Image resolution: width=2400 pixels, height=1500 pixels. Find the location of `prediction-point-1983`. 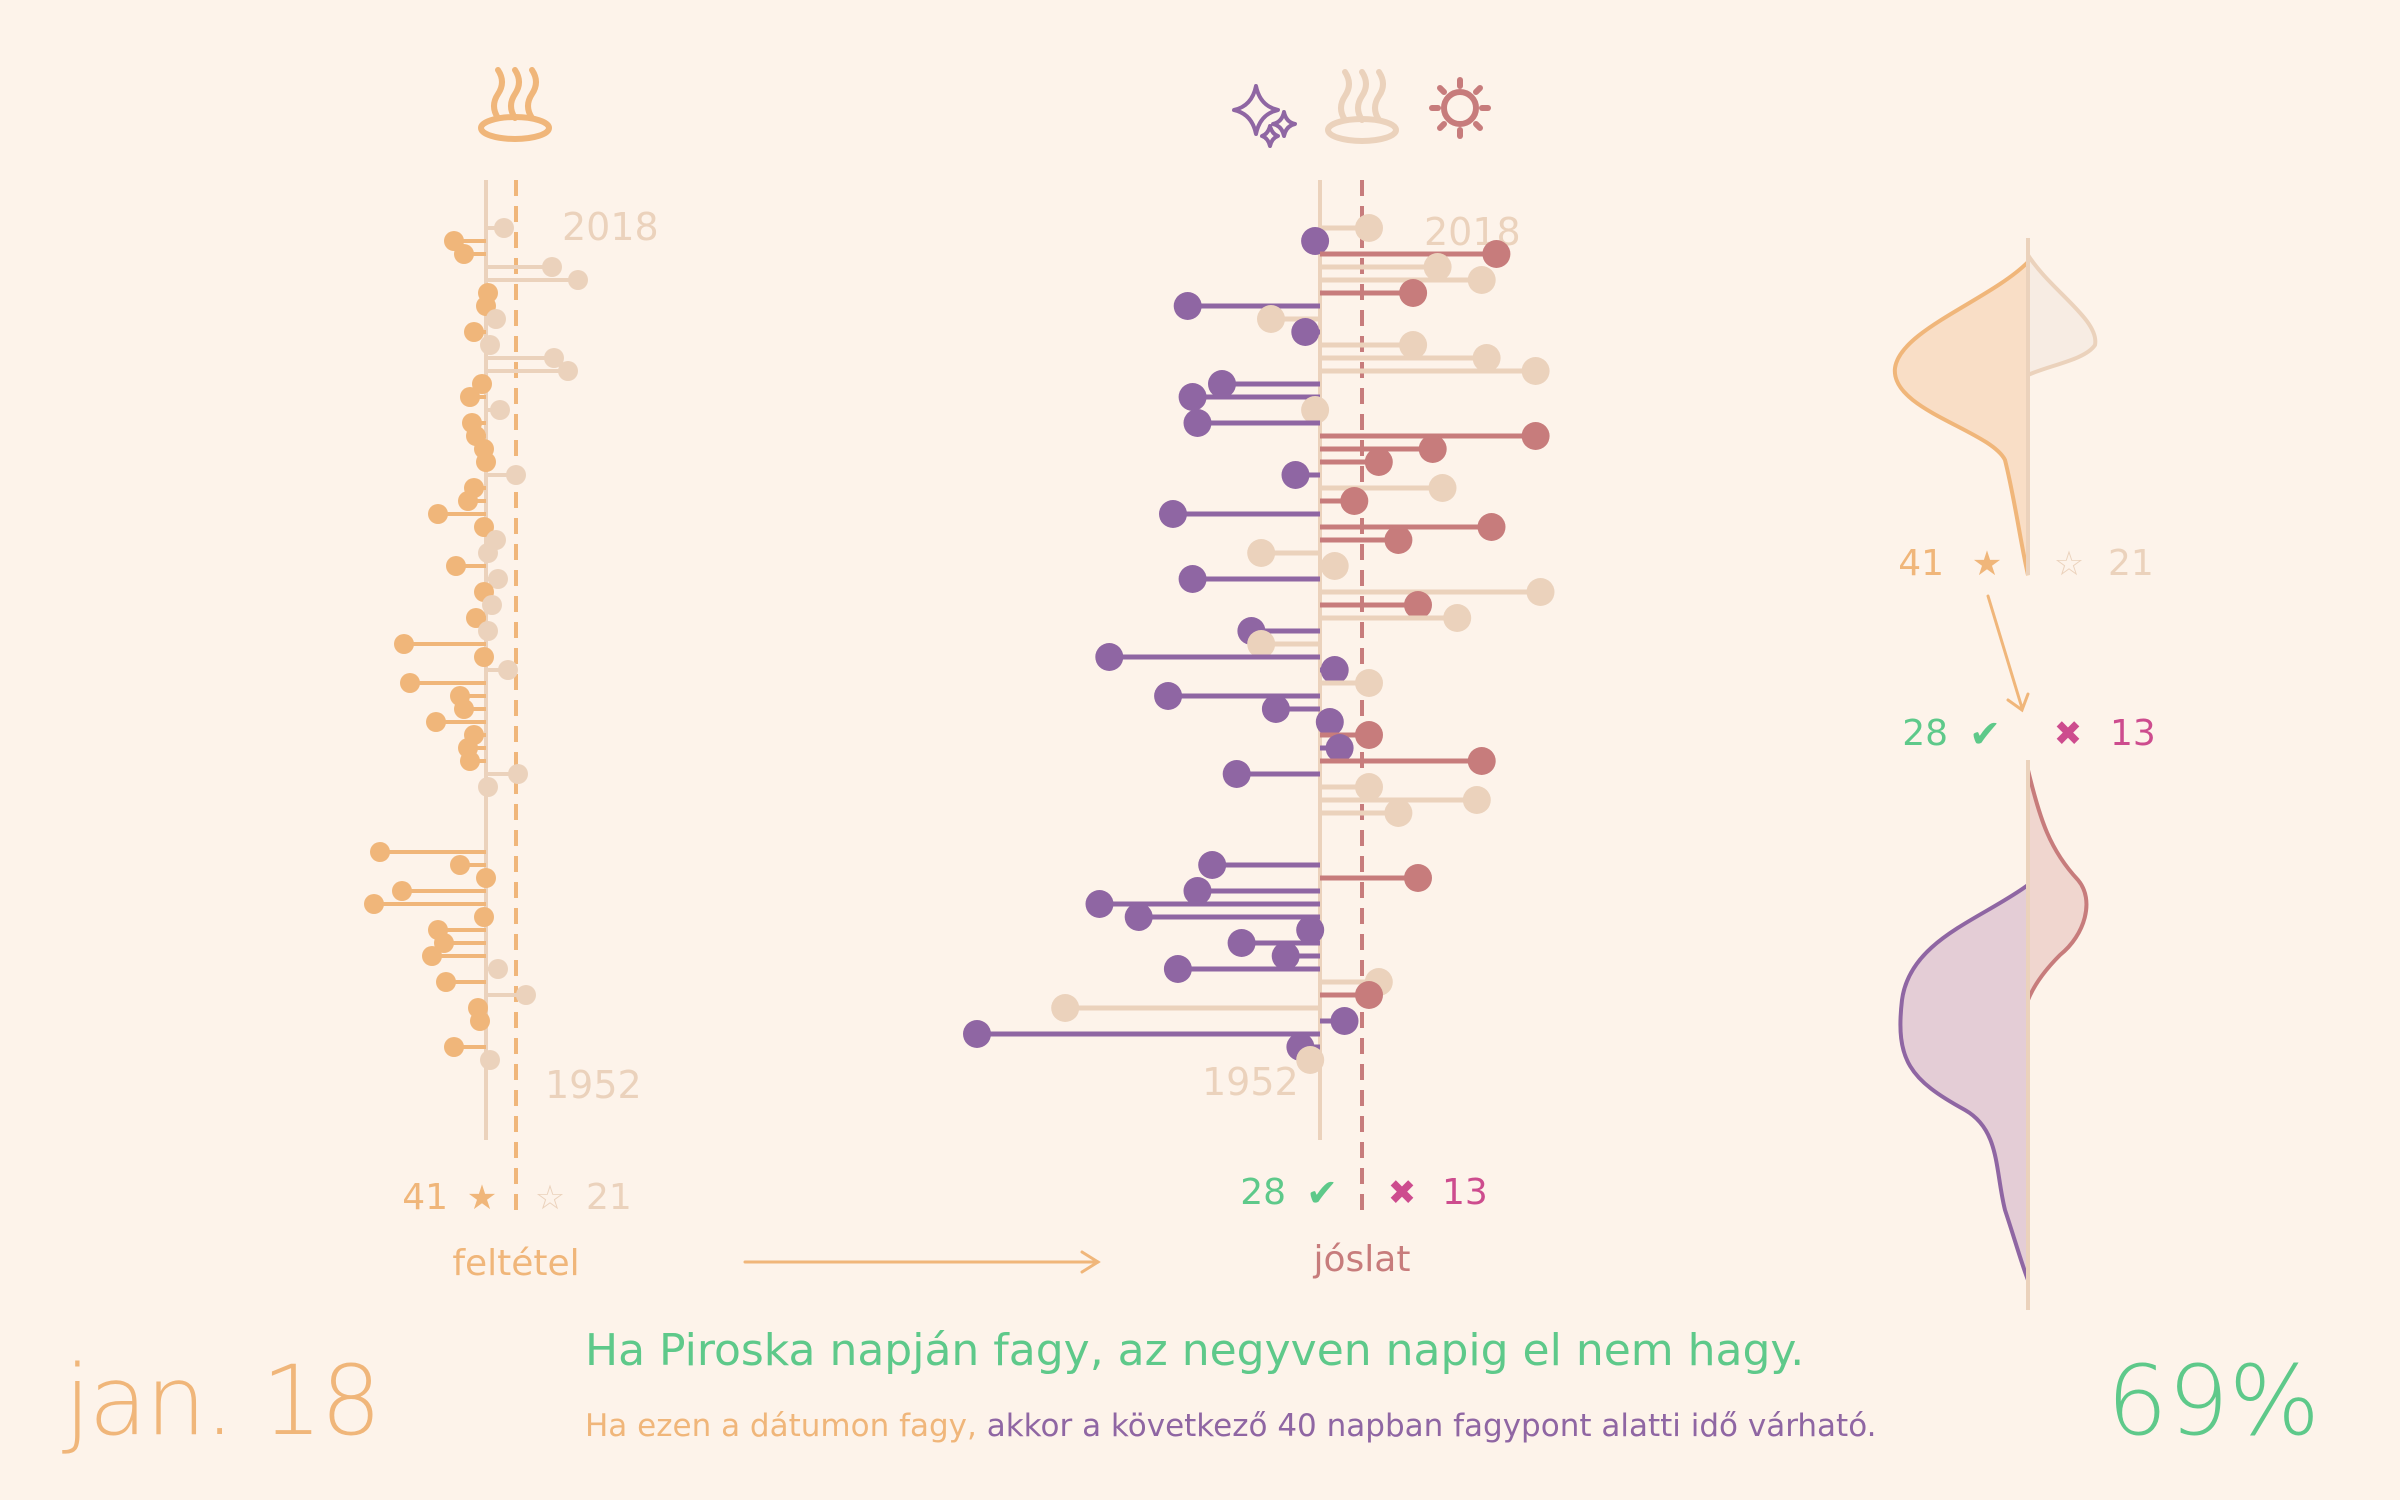

prediction-point-1983 is located at coordinates (1369, 683).